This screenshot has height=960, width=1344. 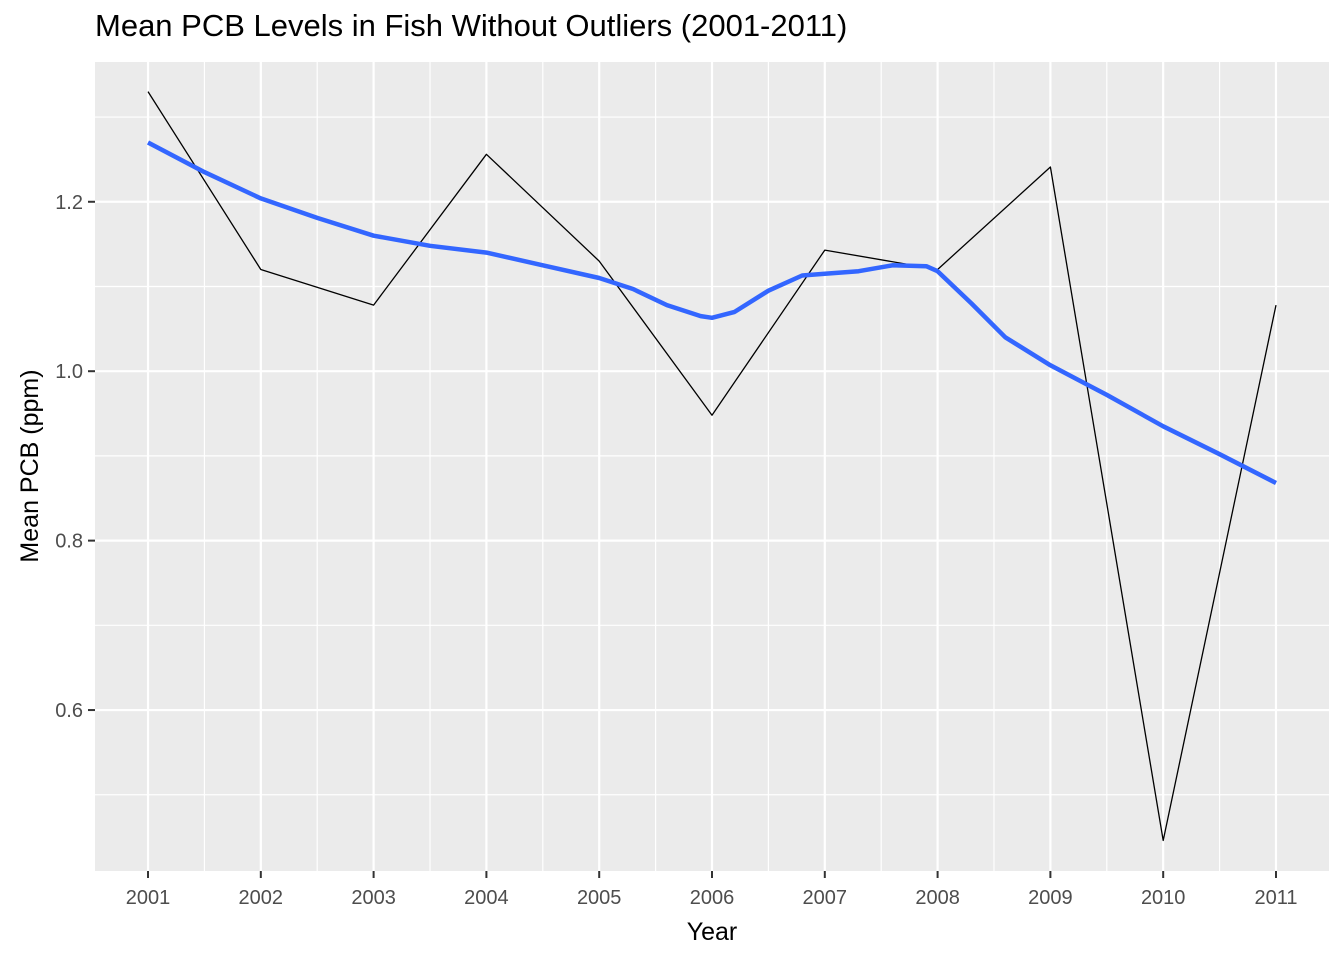 I want to click on y-tick-label: 0.6, so click(x=69, y=711).